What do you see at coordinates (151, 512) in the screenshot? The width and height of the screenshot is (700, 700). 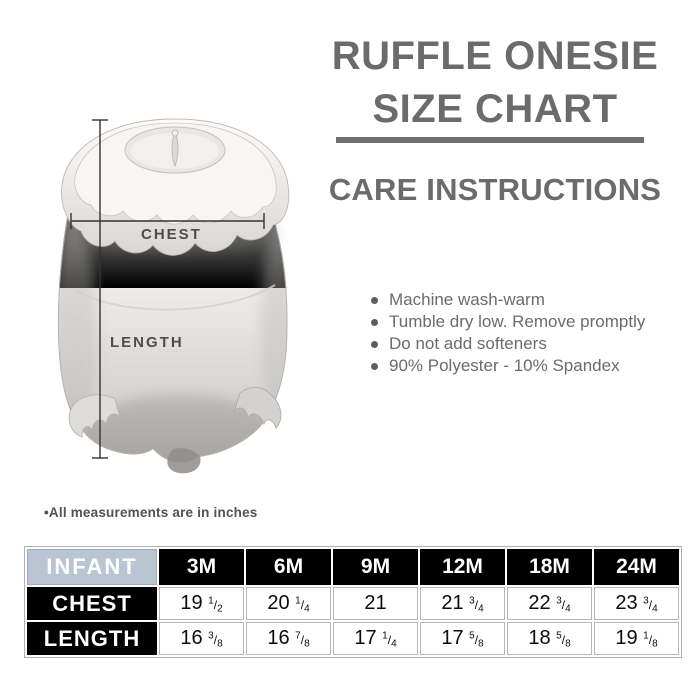 I see `measurements-note: •All measurements are in inches` at bounding box center [151, 512].